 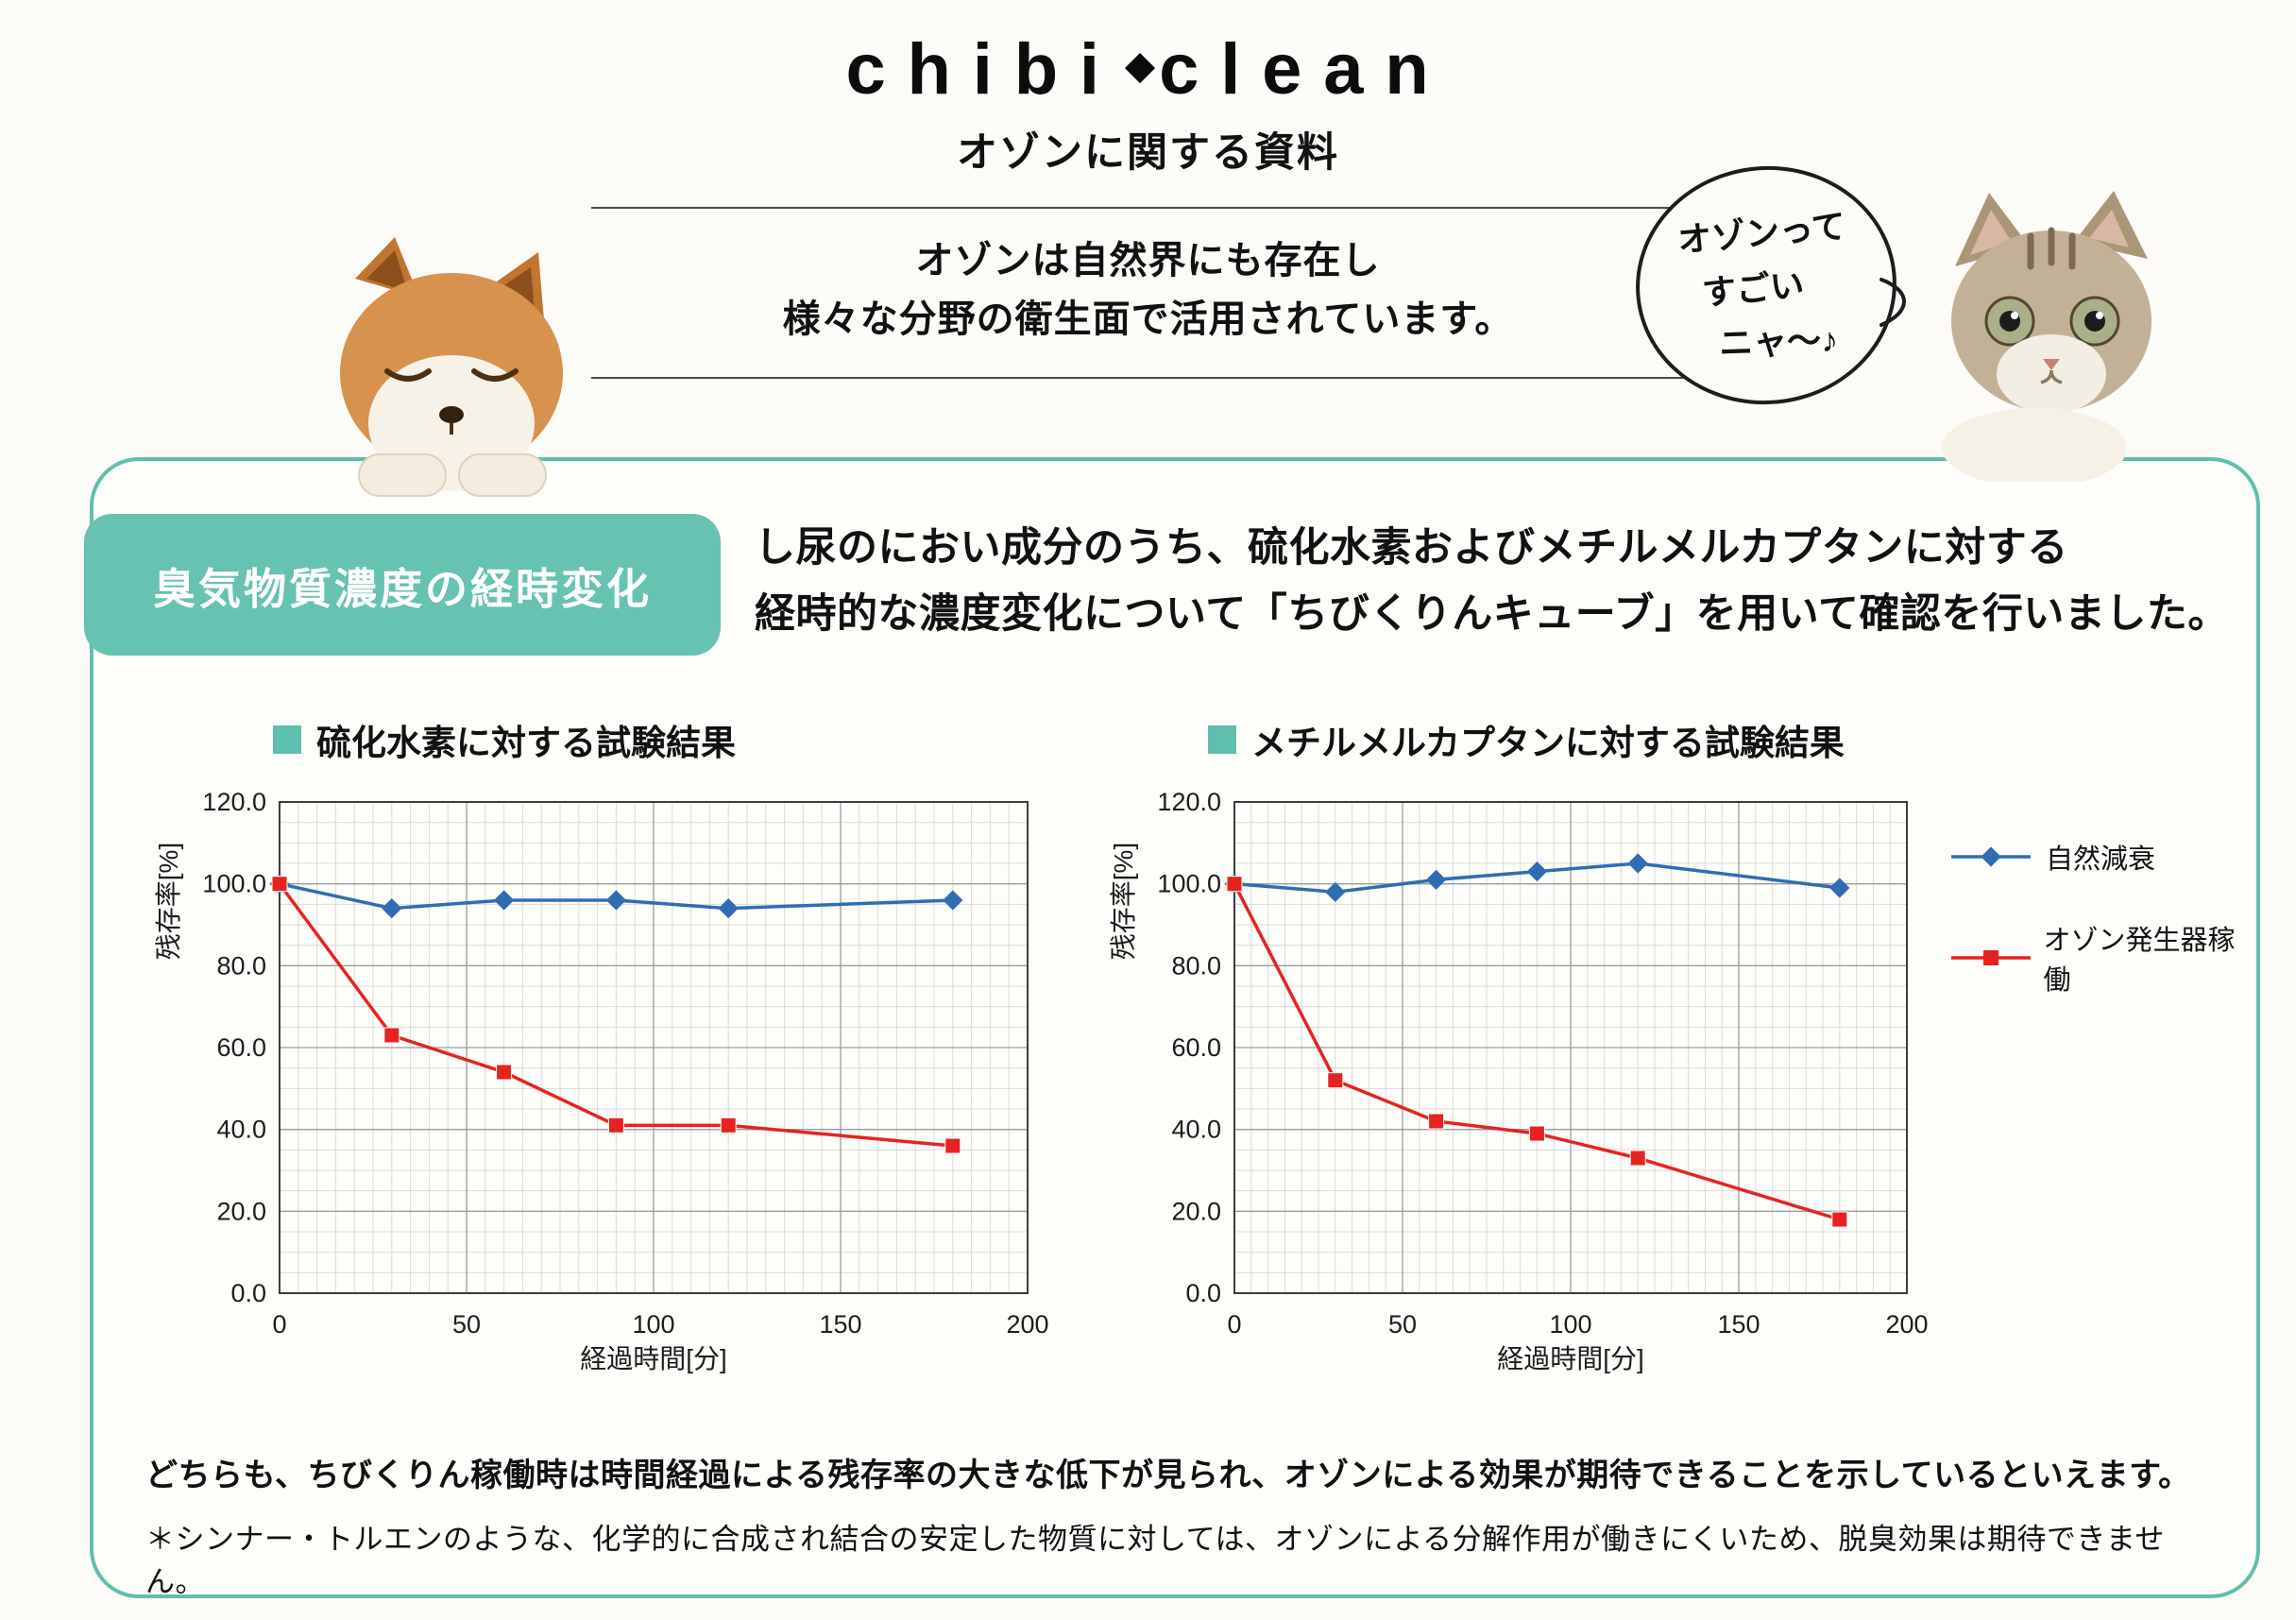 What do you see at coordinates (1140, 65) in the screenshot?
I see `logo-diamond-icon: ◆` at bounding box center [1140, 65].